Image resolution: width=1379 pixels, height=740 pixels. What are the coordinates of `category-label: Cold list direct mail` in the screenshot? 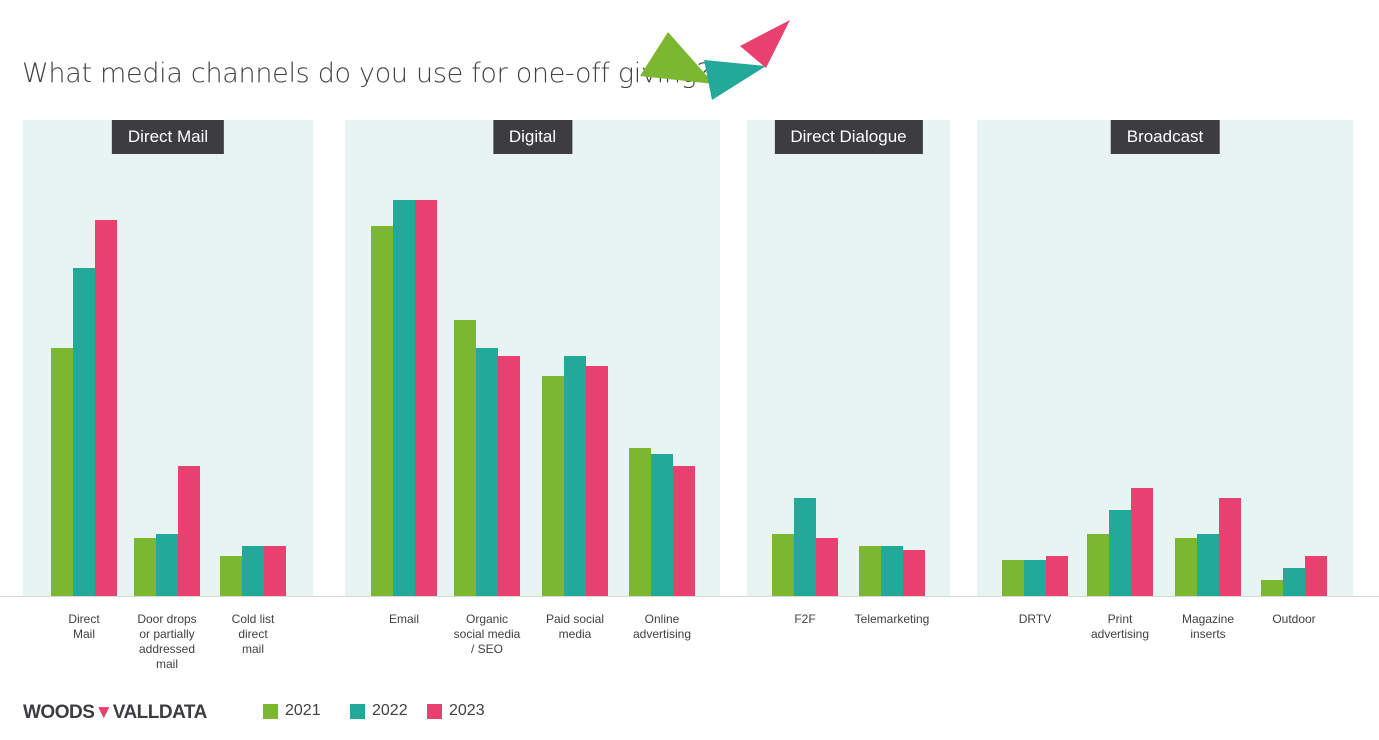 It's located at (253, 634).